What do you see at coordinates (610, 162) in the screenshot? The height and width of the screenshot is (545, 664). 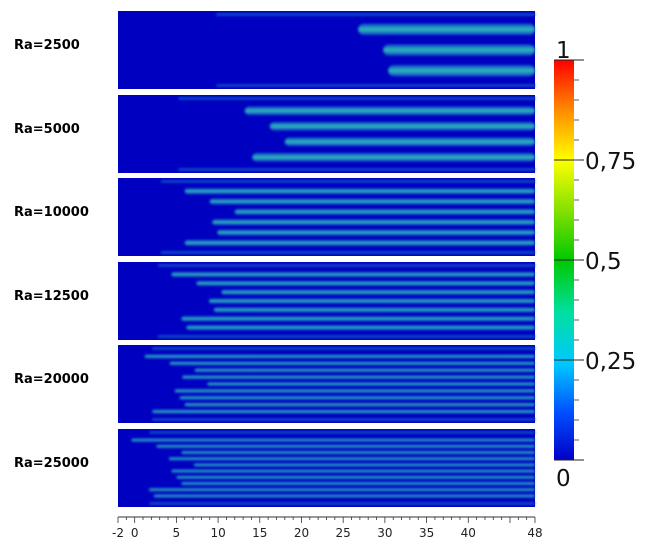 I see `colorbar-label: 0,75` at bounding box center [610, 162].